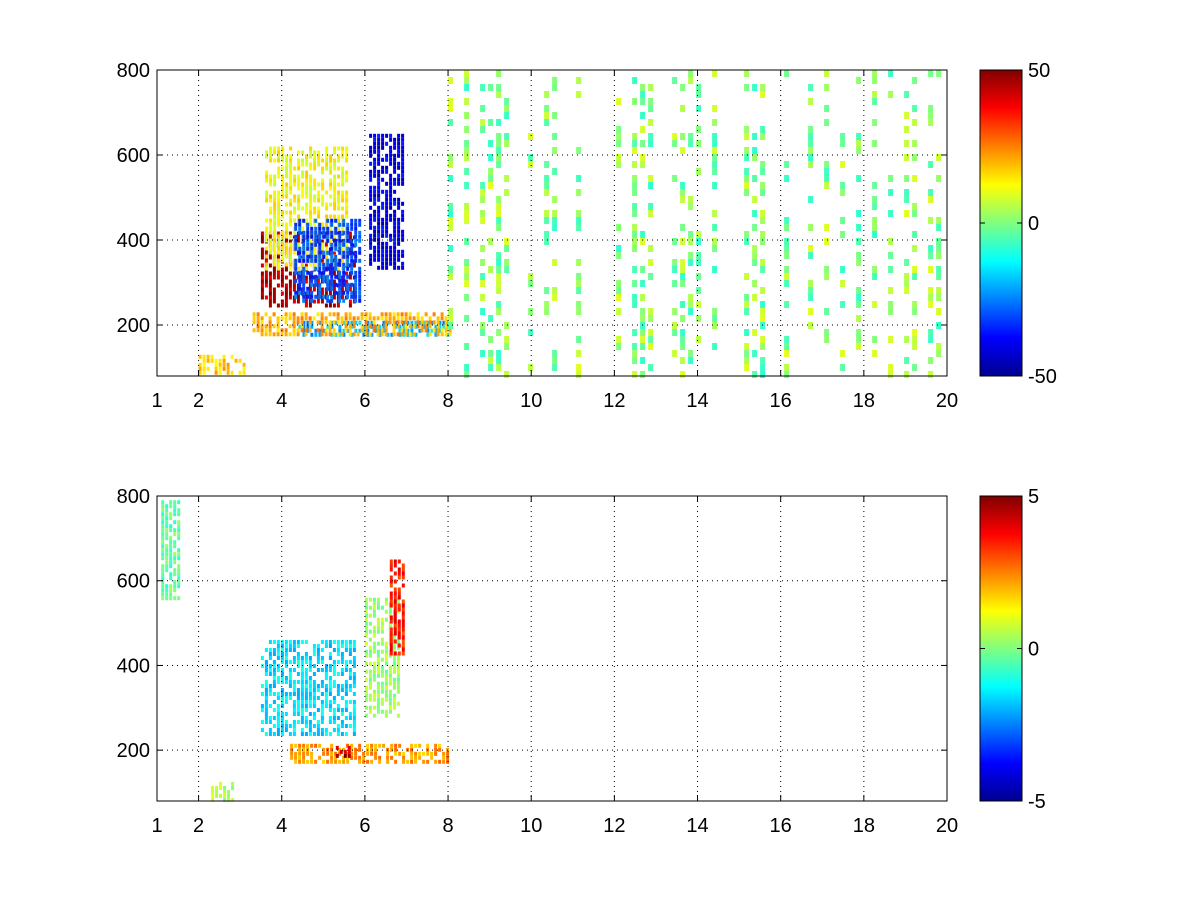 This screenshot has height=900, width=1200. Describe the element at coordinates (947, 826) in the screenshot. I see `x-tick-label: 20` at that location.